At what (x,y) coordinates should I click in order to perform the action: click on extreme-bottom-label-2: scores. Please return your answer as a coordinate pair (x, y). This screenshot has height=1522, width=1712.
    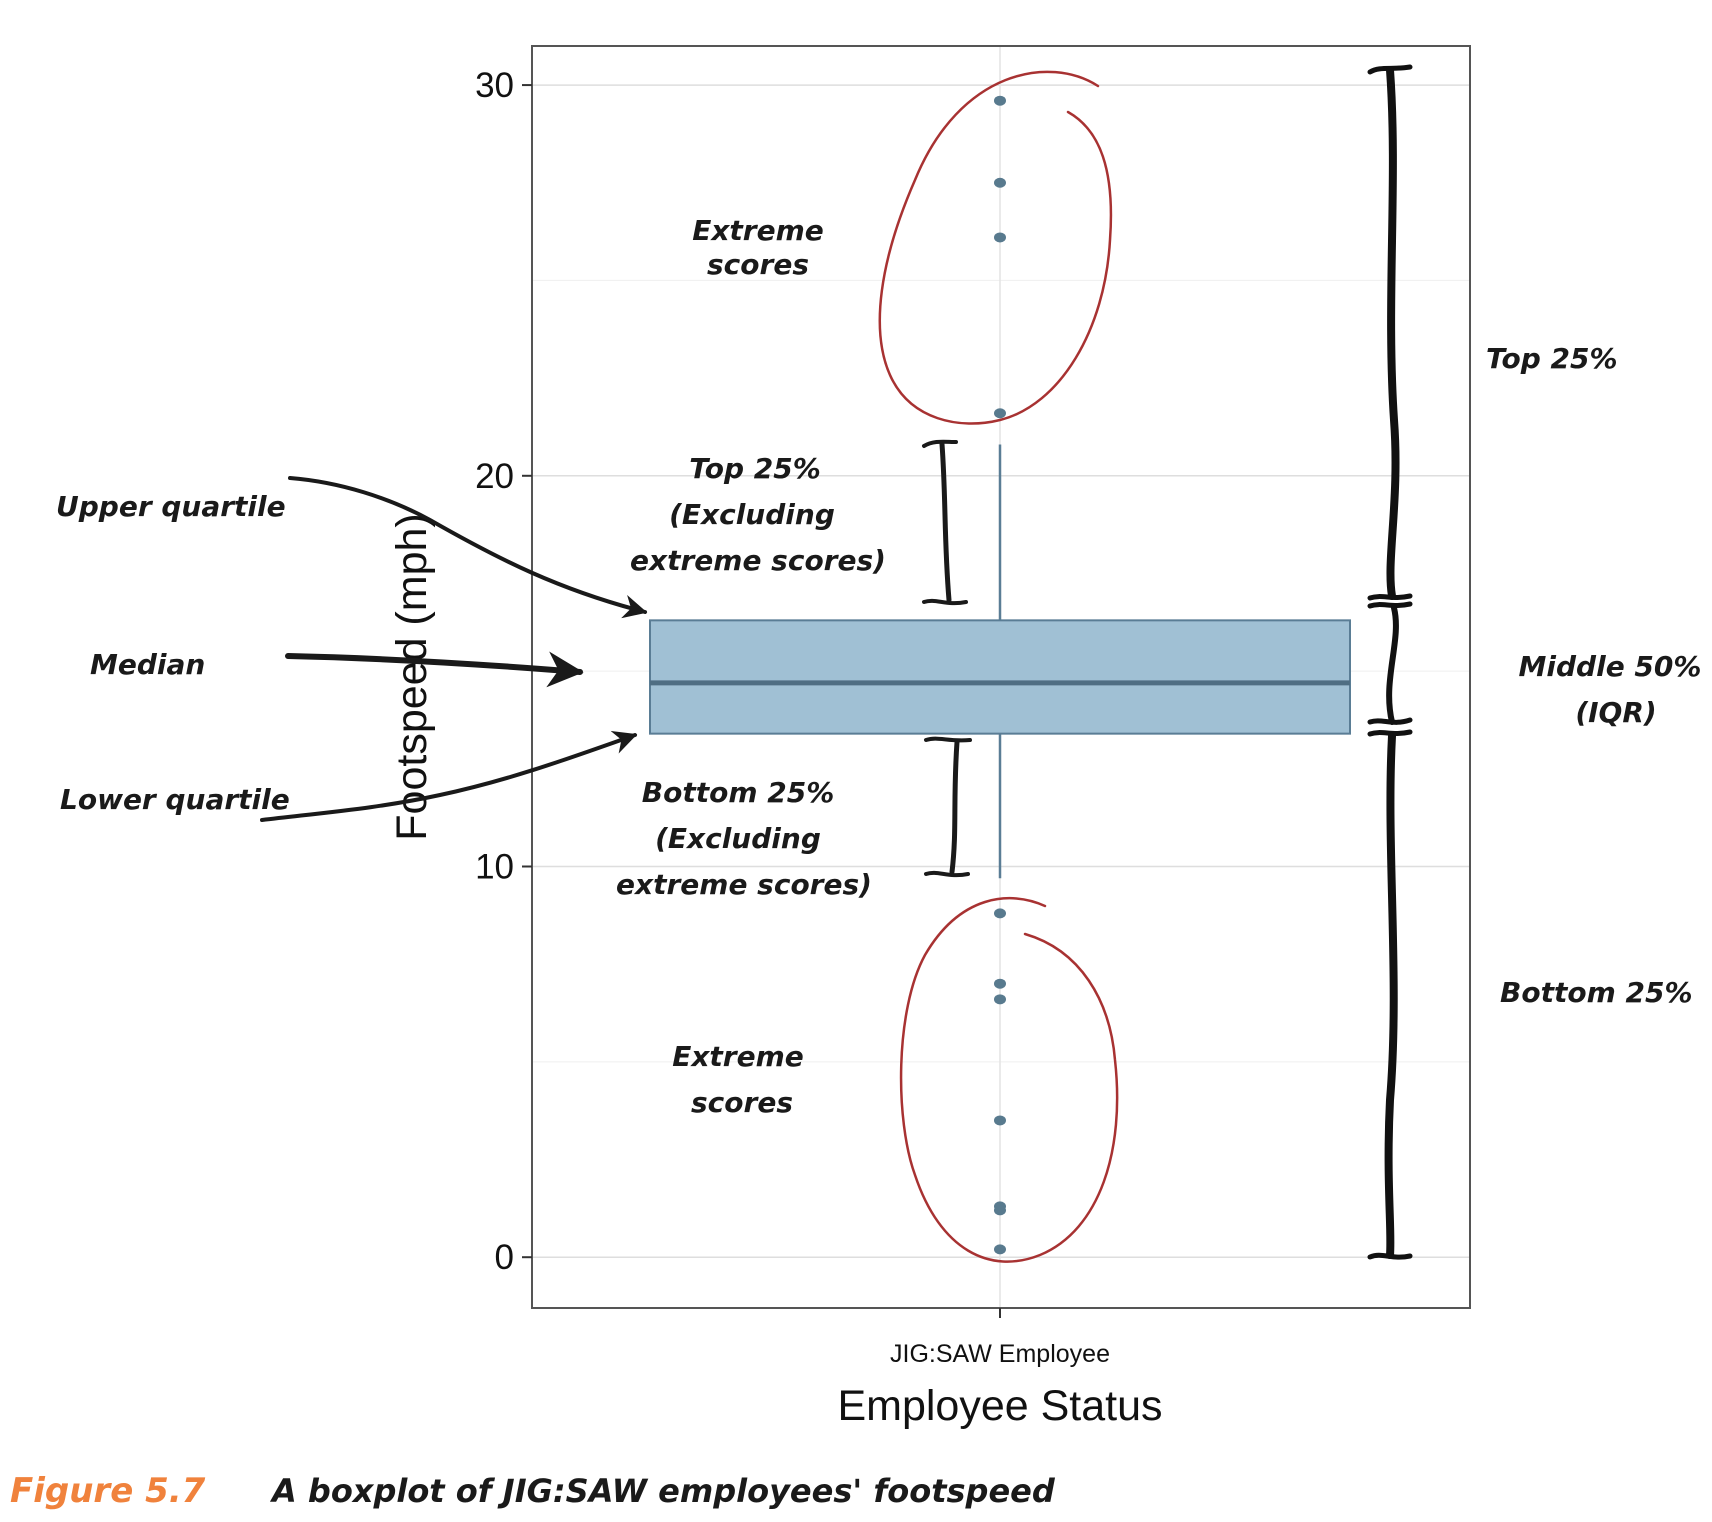
    Looking at the image, I should click on (742, 1102).